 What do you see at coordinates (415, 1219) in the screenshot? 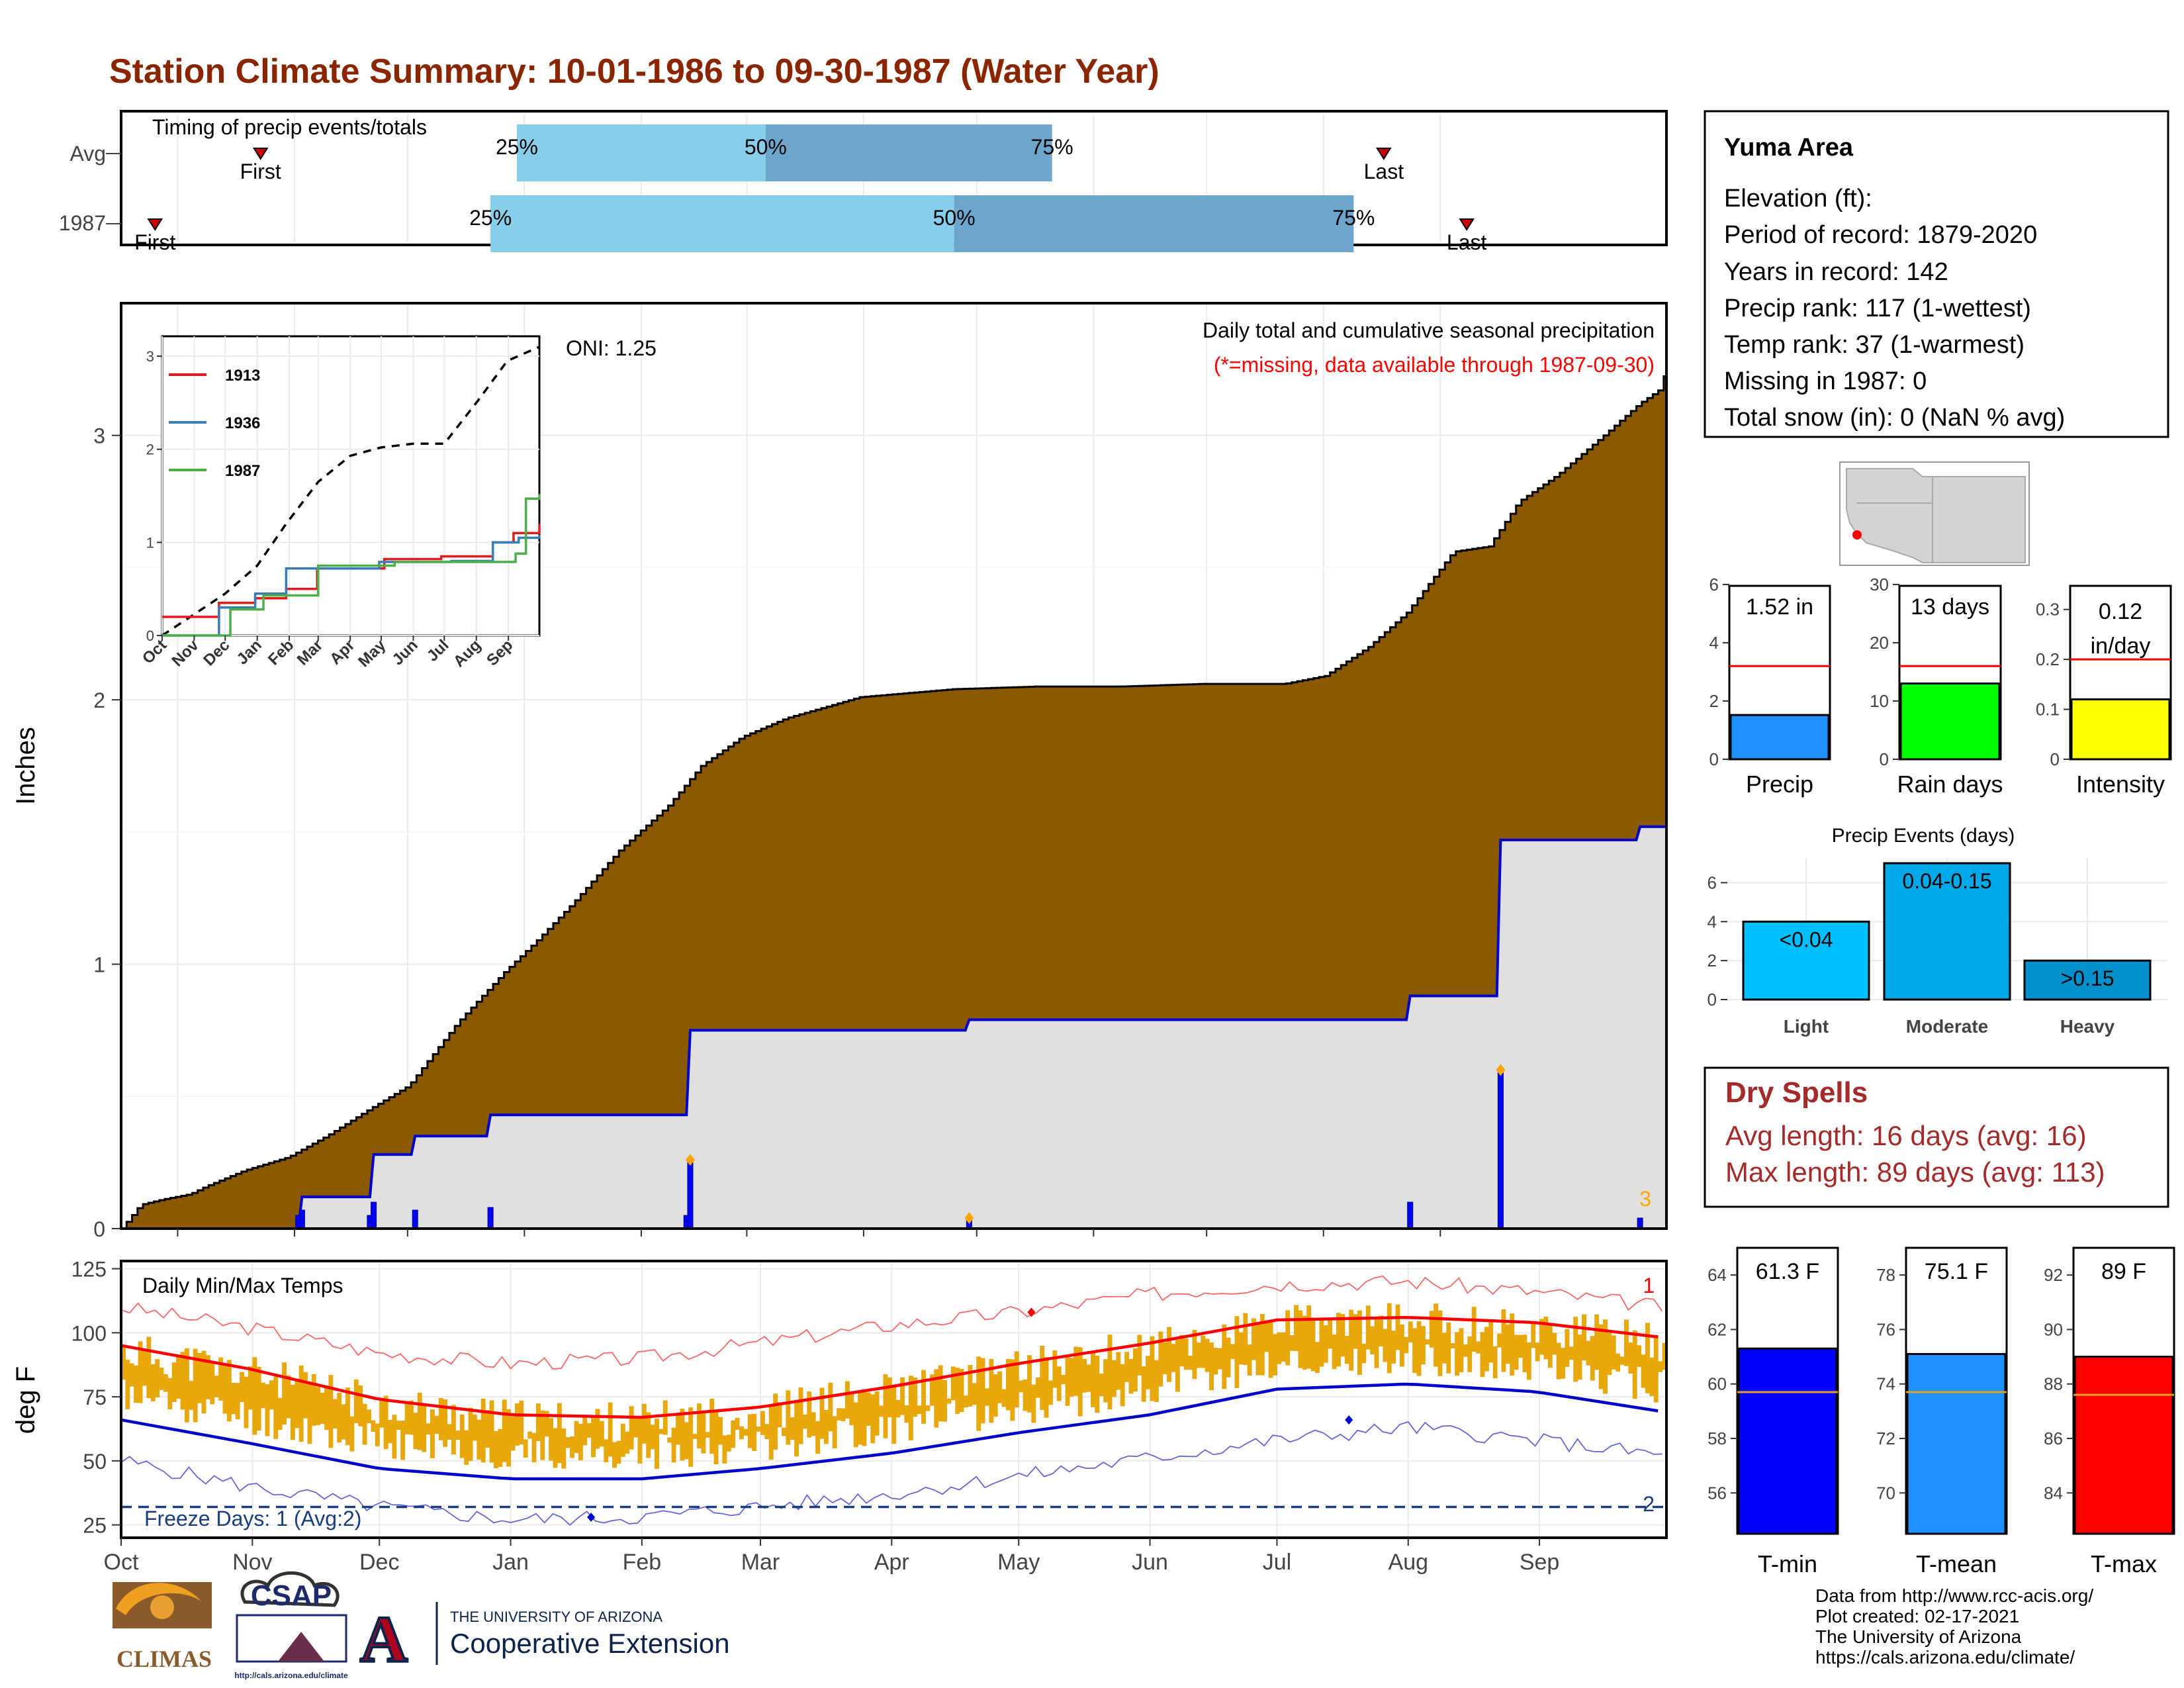
I see `daily-precip-bar` at bounding box center [415, 1219].